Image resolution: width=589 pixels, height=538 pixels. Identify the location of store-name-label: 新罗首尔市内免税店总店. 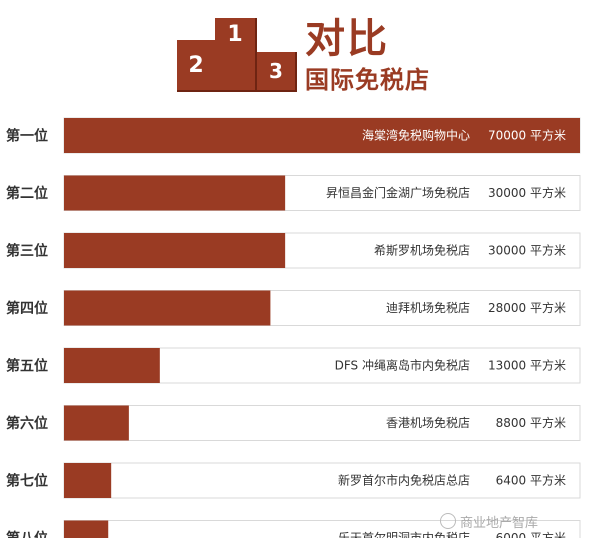
(404, 480).